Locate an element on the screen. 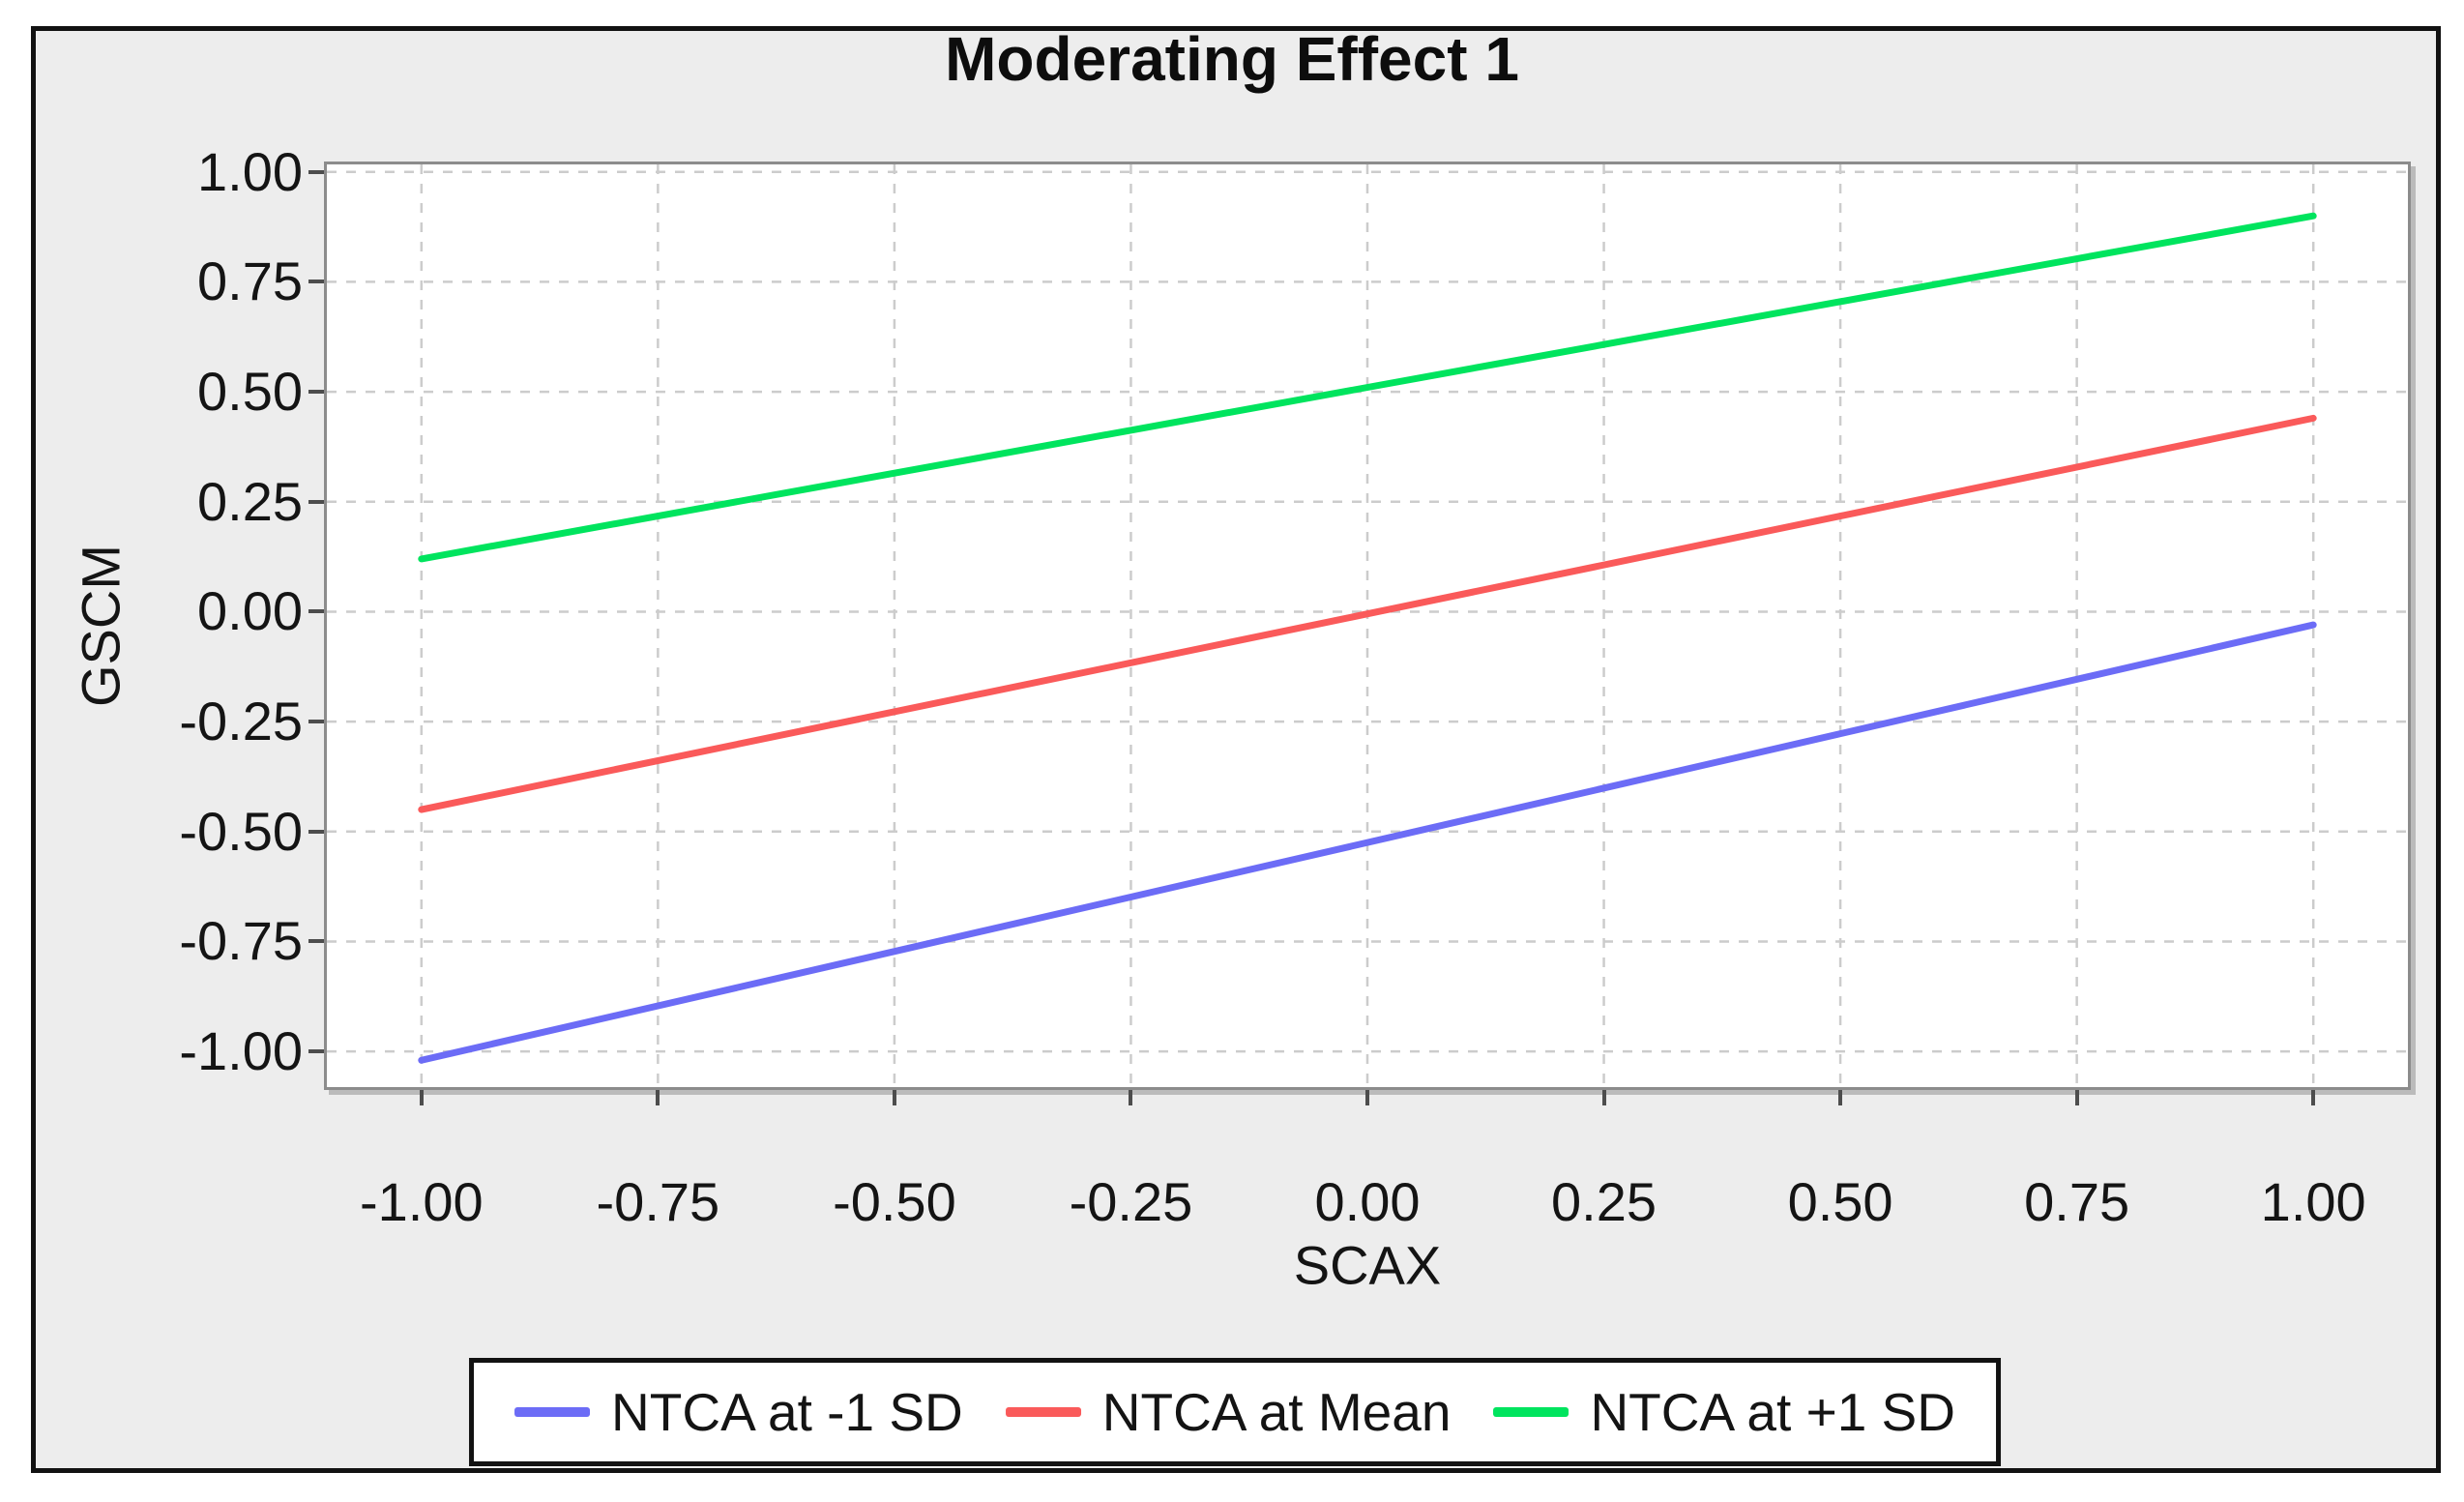 This screenshot has height=1502, width=2464. legend-item-ntca-at-1-sd: NTCA at +1 SD is located at coordinates (1724, 1412).